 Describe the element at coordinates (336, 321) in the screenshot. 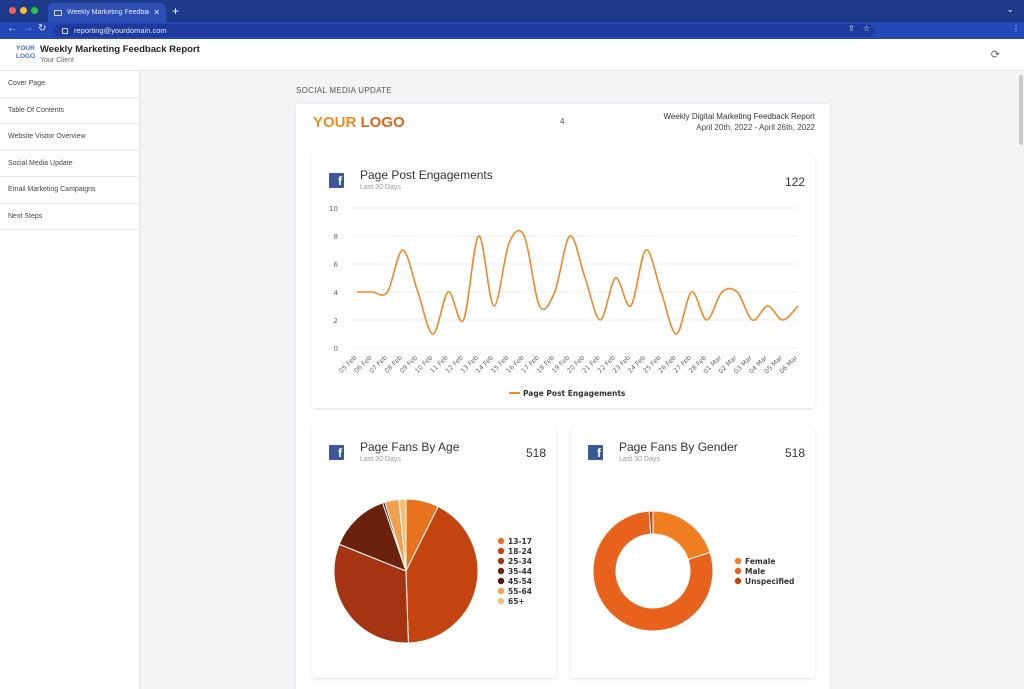

I see `y-tick-label: 2` at that location.